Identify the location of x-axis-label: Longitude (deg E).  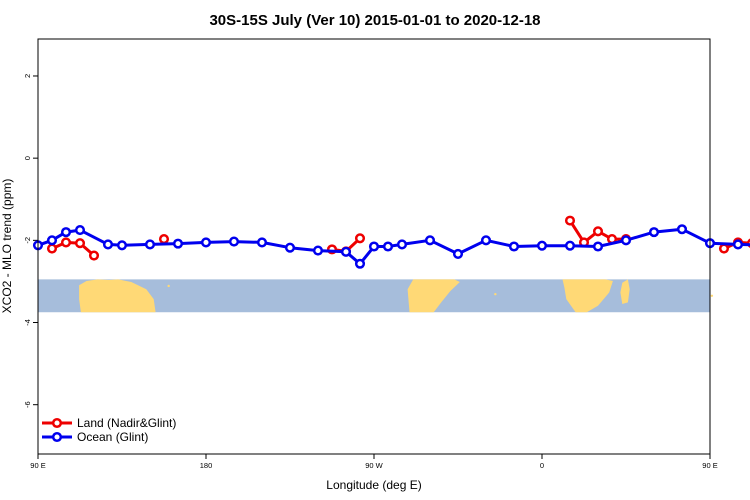
(373, 485).